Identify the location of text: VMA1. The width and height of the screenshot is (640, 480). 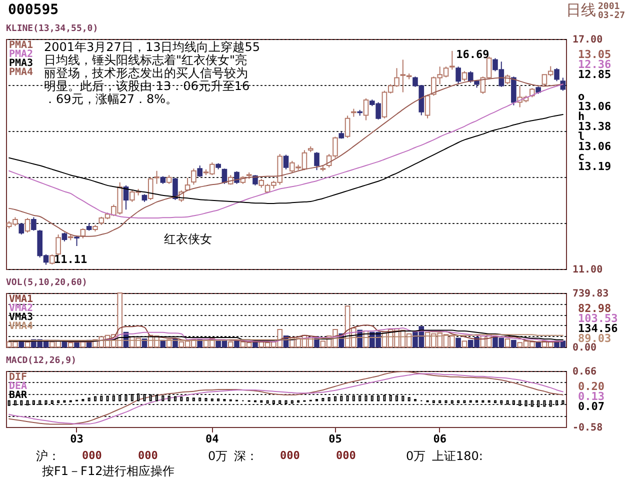
(21, 299).